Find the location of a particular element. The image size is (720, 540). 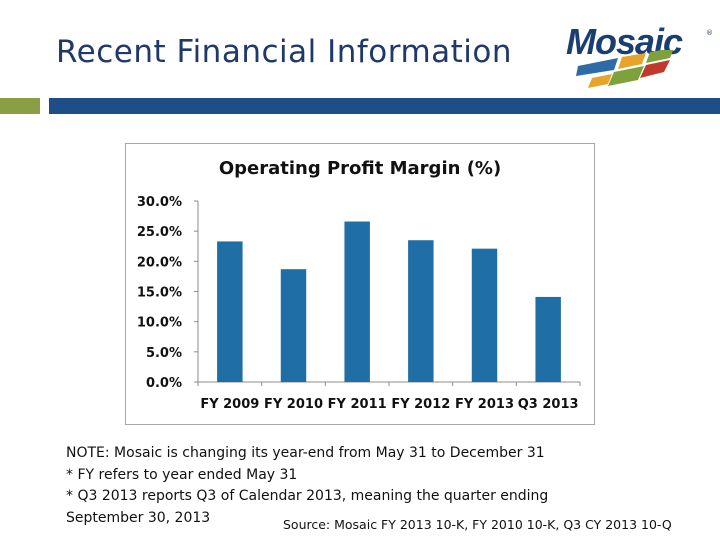

title-divider is located at coordinates (360, 106).